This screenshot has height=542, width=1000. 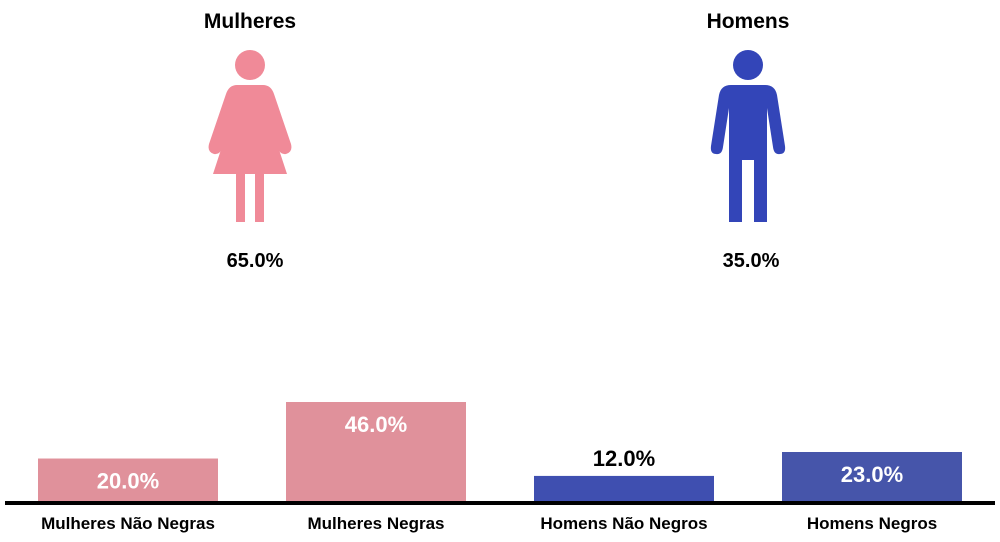 I want to click on group-percent-men: 35.0%, so click(x=751, y=261).